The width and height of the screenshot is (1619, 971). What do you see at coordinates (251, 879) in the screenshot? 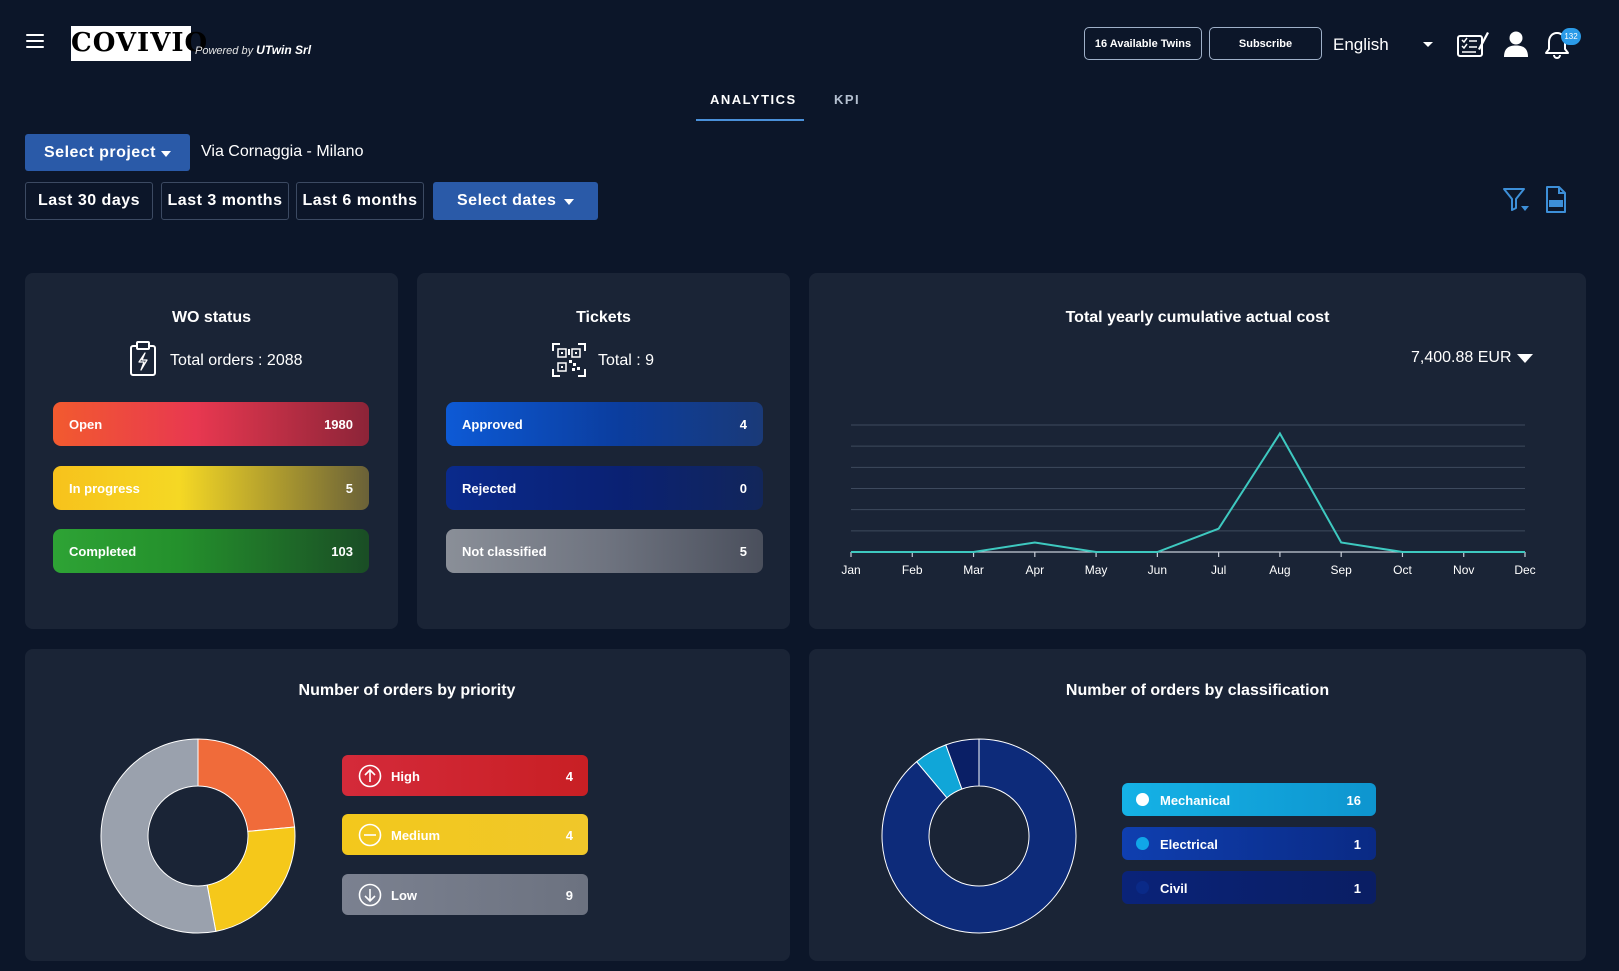
I see `donut-slice-medium` at bounding box center [251, 879].